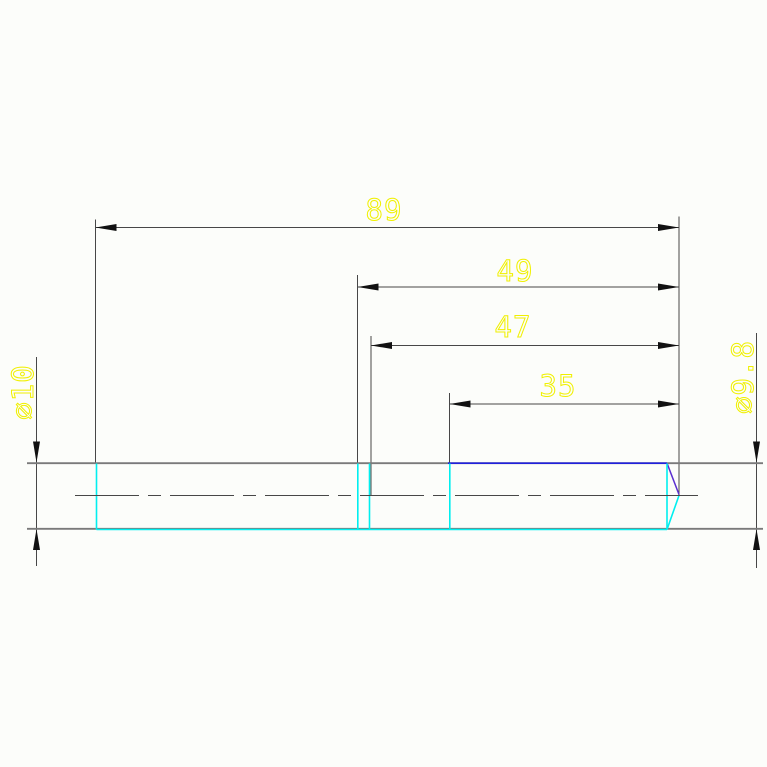 This screenshot has height=767, width=767. I want to click on dim-label-35: 35, so click(558, 386).